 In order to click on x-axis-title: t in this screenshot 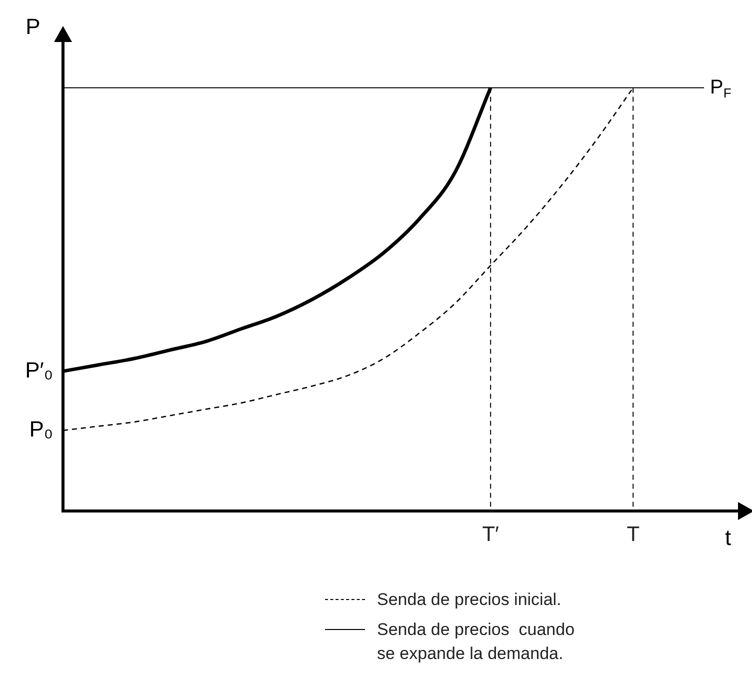, I will do `click(728, 537)`.